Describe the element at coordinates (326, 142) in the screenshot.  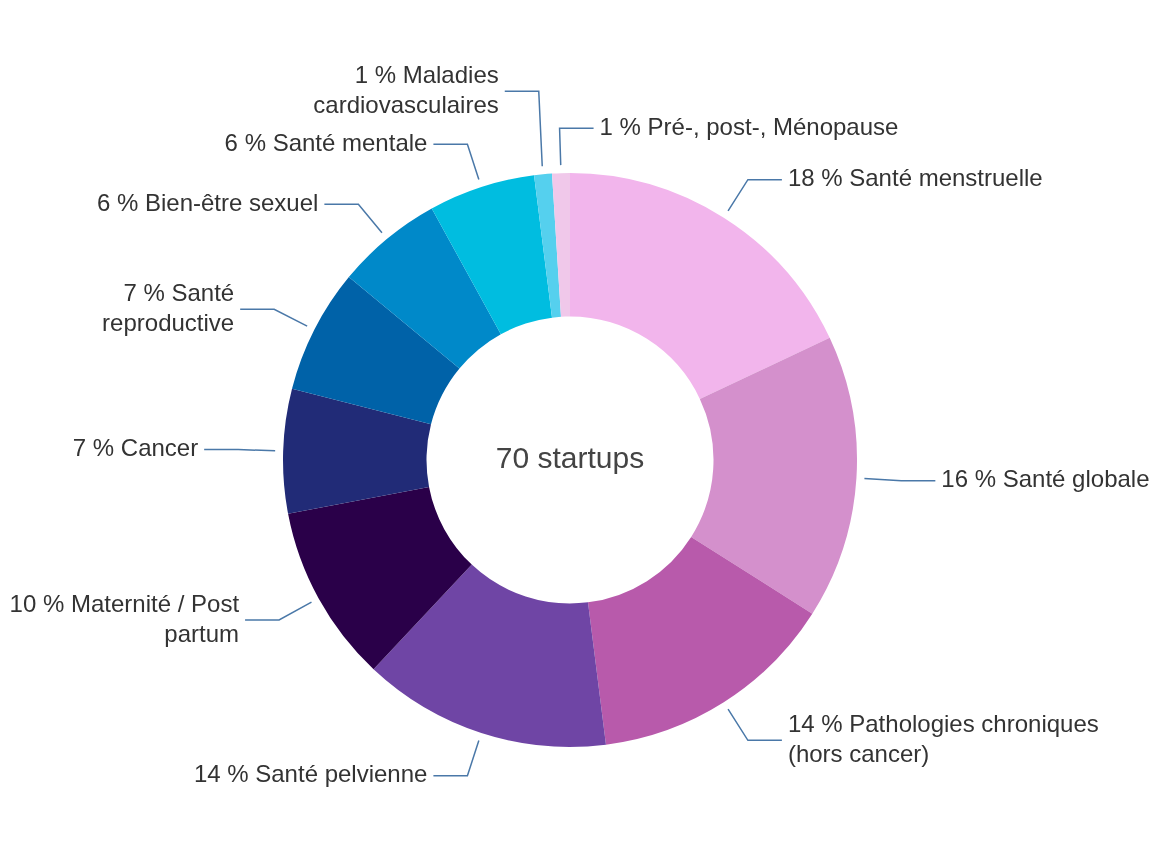
I see `slice-label: 6 % Santé mentale` at that location.